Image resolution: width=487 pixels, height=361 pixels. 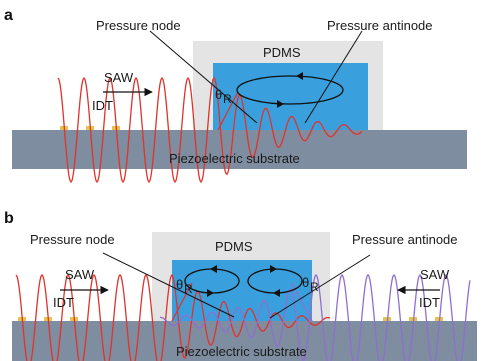 What do you see at coordinates (299, 76) in the screenshot?
I see `vortex-arrow-a1` at bounding box center [299, 76].